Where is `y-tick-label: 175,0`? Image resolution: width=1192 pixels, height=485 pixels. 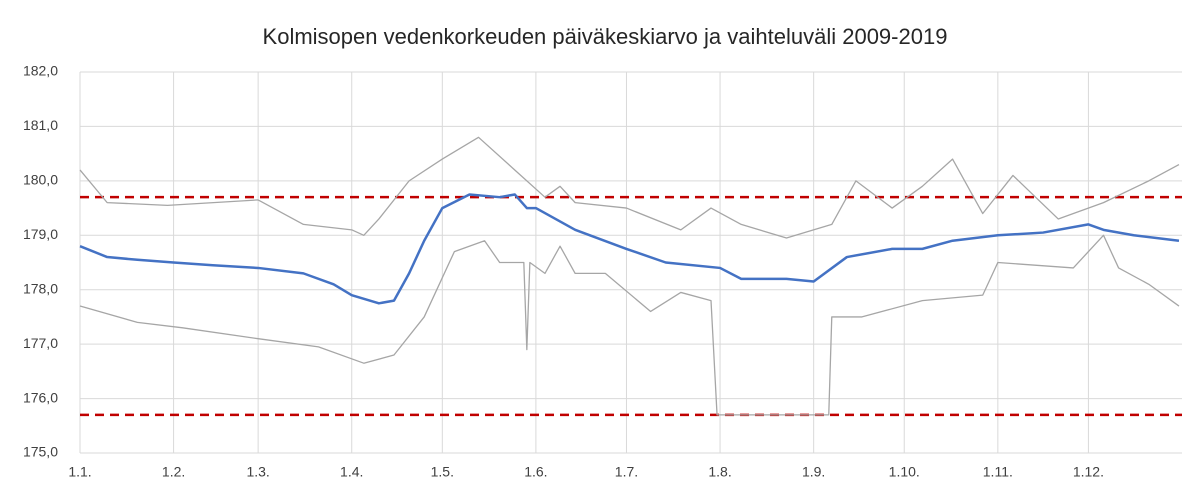
y-tick-label: 175,0 is located at coordinates (40, 452).